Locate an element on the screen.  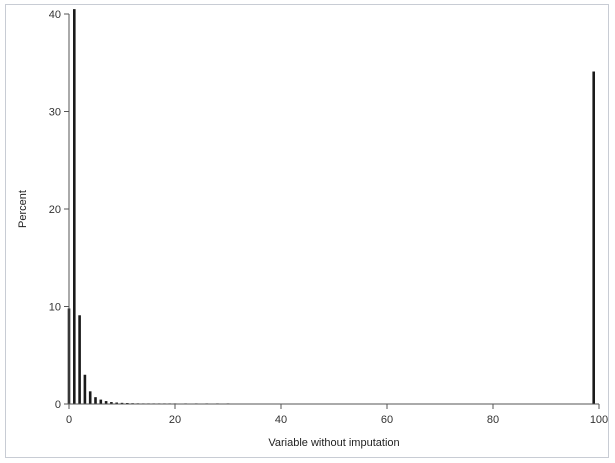
y-tick-label: 40 is located at coordinates (55, 15).